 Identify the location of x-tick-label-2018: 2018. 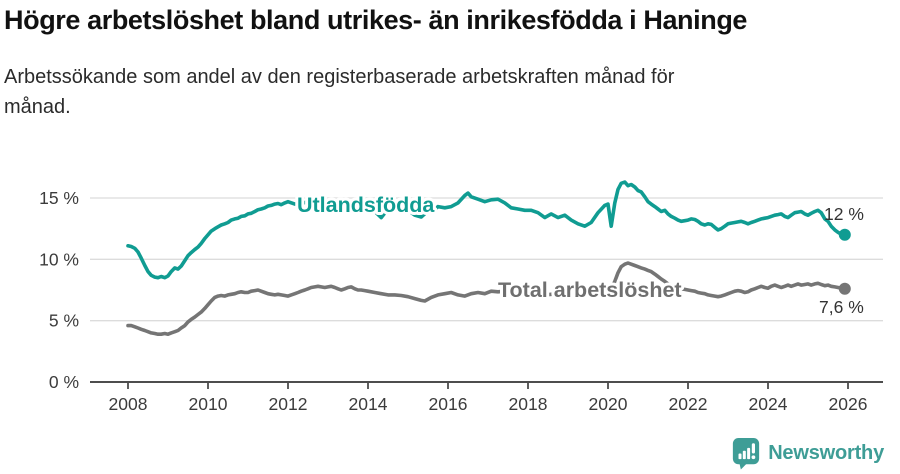
(528, 404).